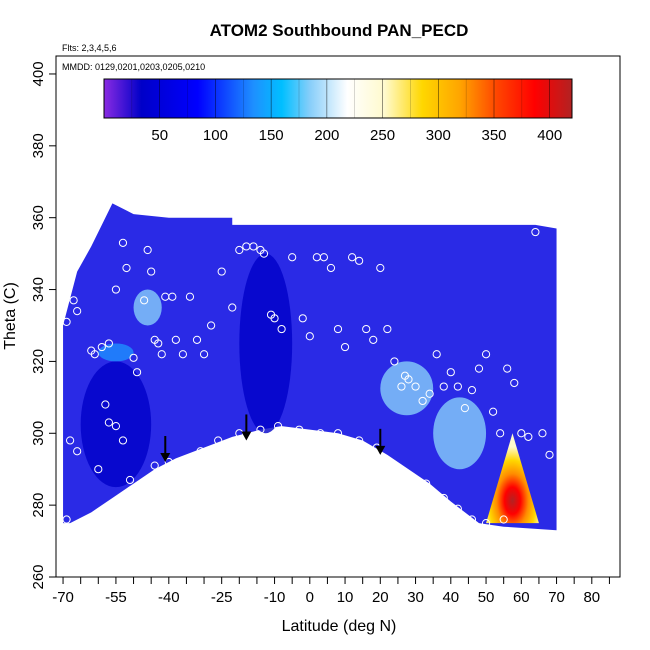 The width and height of the screenshot is (650, 650). Describe the element at coordinates (38, 576) in the screenshot. I see `y-tick-label: 260` at that location.